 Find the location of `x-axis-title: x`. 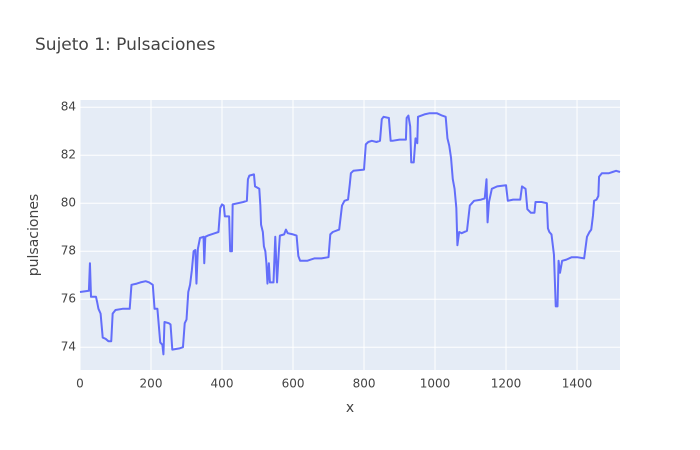

x-axis-title: x is located at coordinates (350, 408).